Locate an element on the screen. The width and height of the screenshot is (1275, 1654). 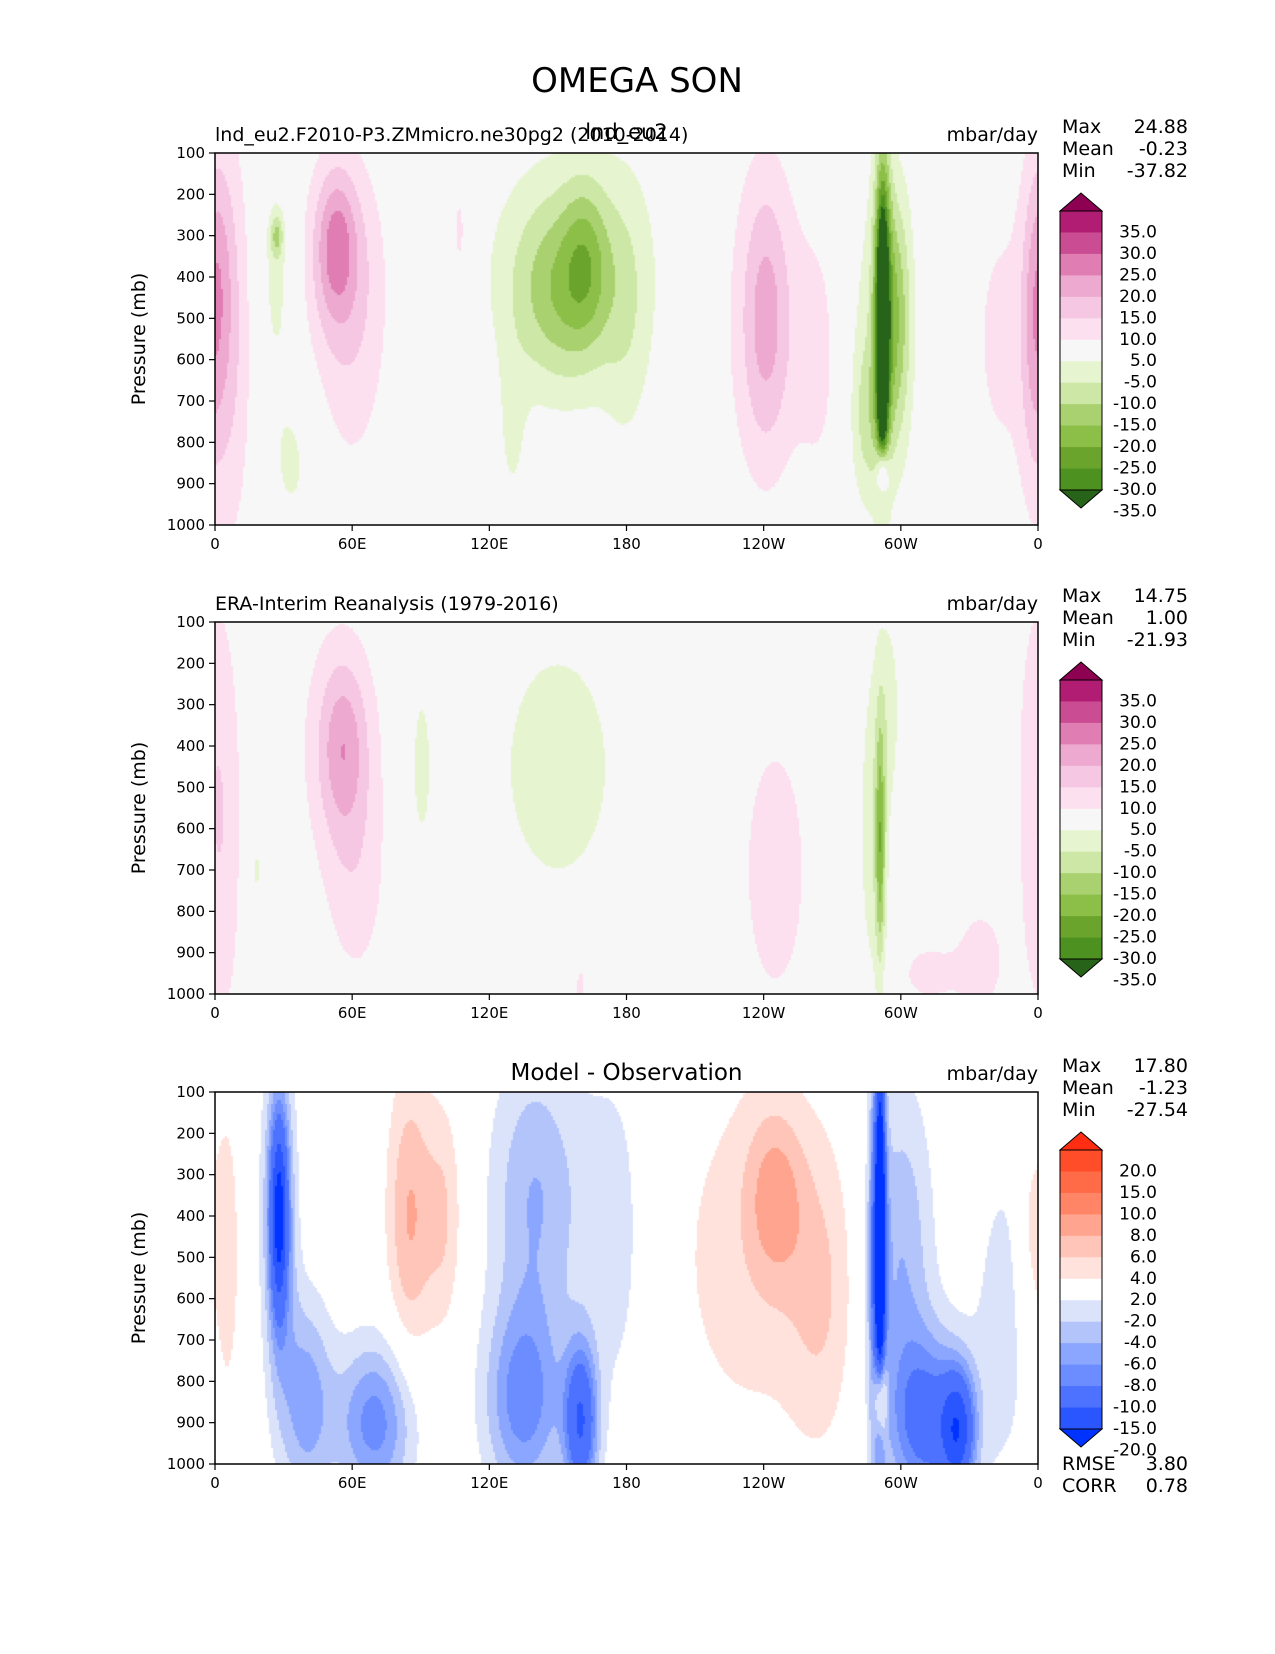
stat-value: 24.88 is located at coordinates (1161, 127).